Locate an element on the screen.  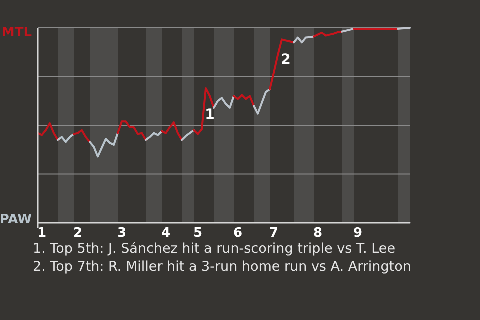
x-tick-label: 9 is located at coordinates (358, 233).